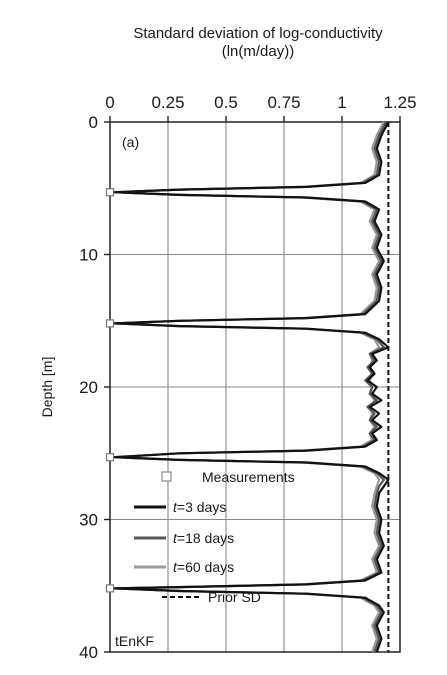 The width and height of the screenshot is (447, 675). I want to click on chart-title-units: (ln(m/day)), so click(258, 51).